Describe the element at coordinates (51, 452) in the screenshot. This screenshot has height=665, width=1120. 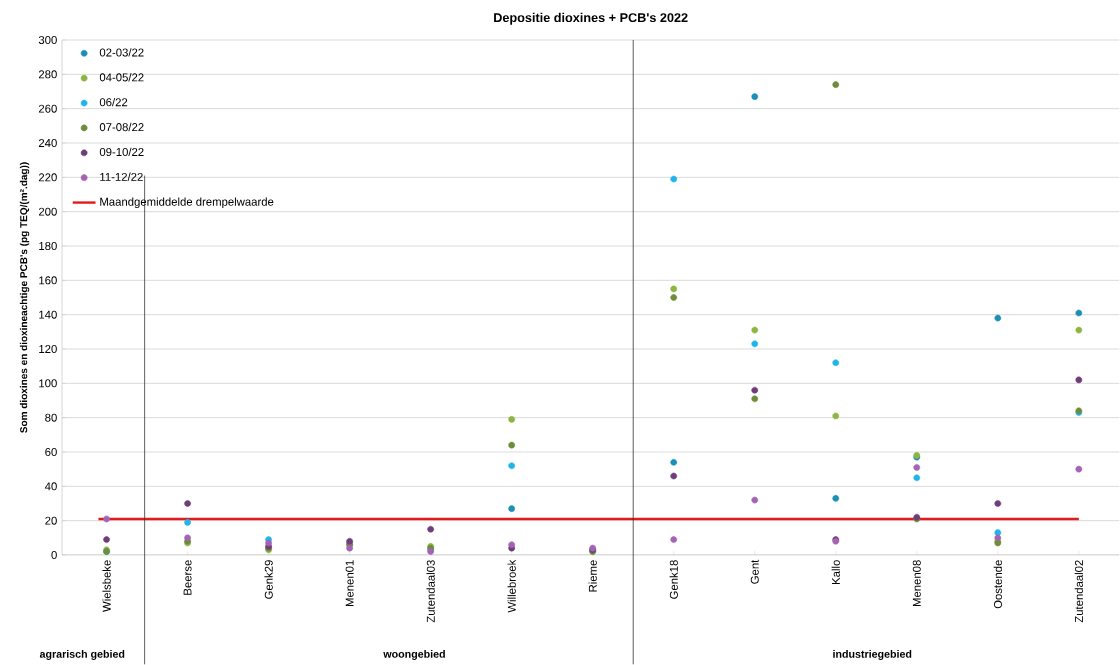
I see `y-tick-label: 60` at that location.